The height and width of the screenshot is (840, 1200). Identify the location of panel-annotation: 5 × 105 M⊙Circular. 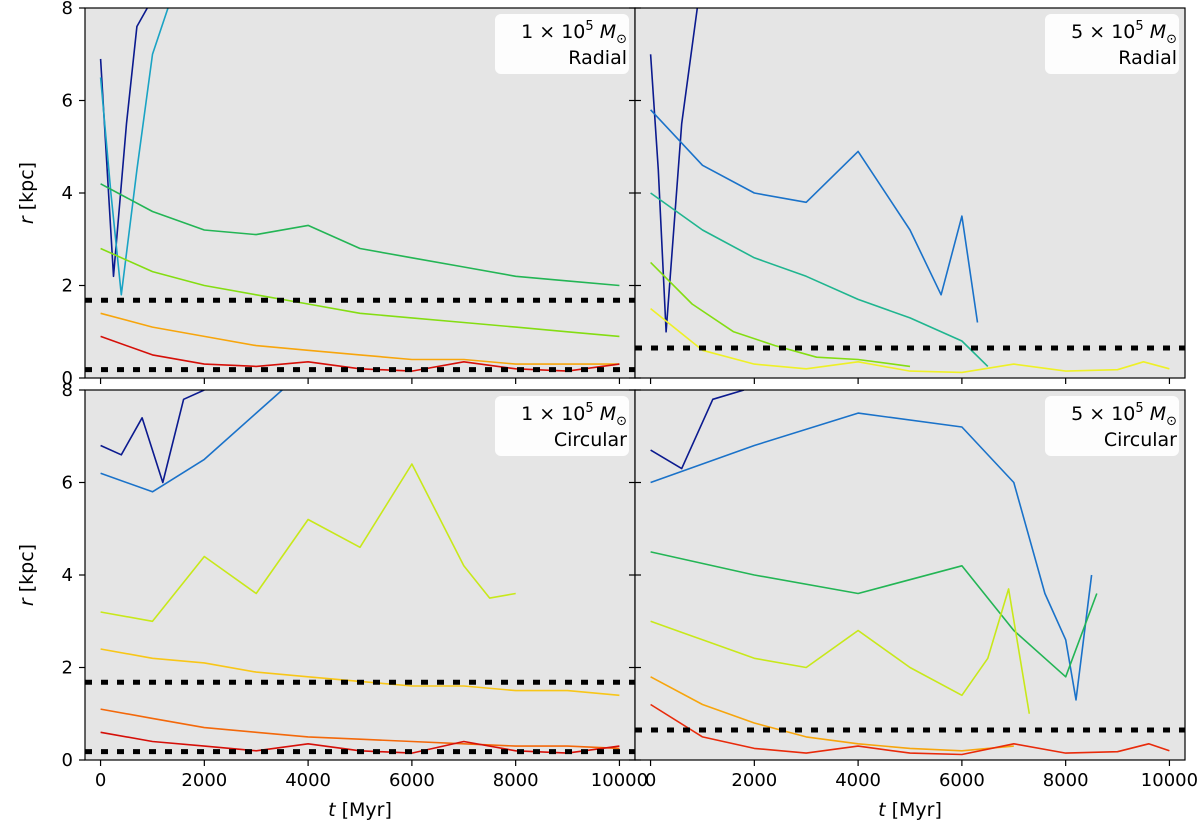
(1112, 426).